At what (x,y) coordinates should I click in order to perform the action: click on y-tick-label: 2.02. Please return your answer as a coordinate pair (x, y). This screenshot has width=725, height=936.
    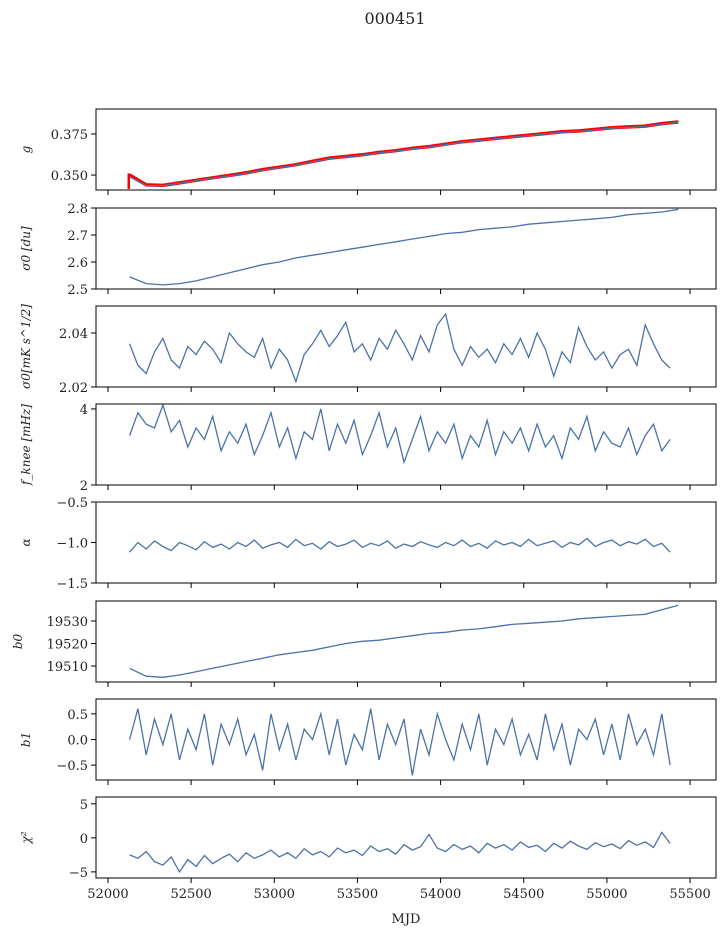
    Looking at the image, I should click on (73, 388).